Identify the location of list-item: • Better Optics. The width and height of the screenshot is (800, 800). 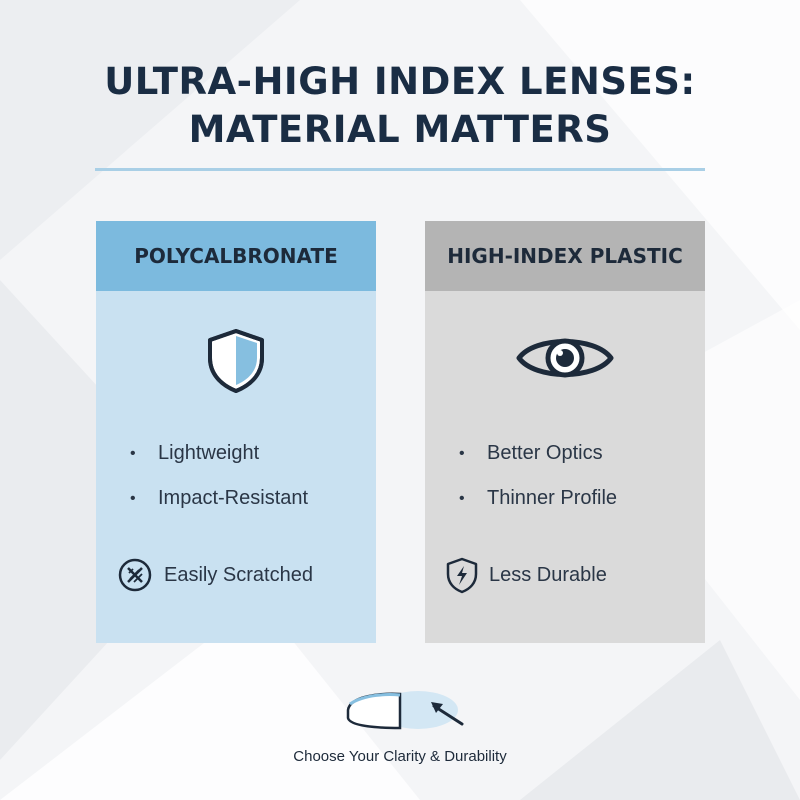
(531, 453).